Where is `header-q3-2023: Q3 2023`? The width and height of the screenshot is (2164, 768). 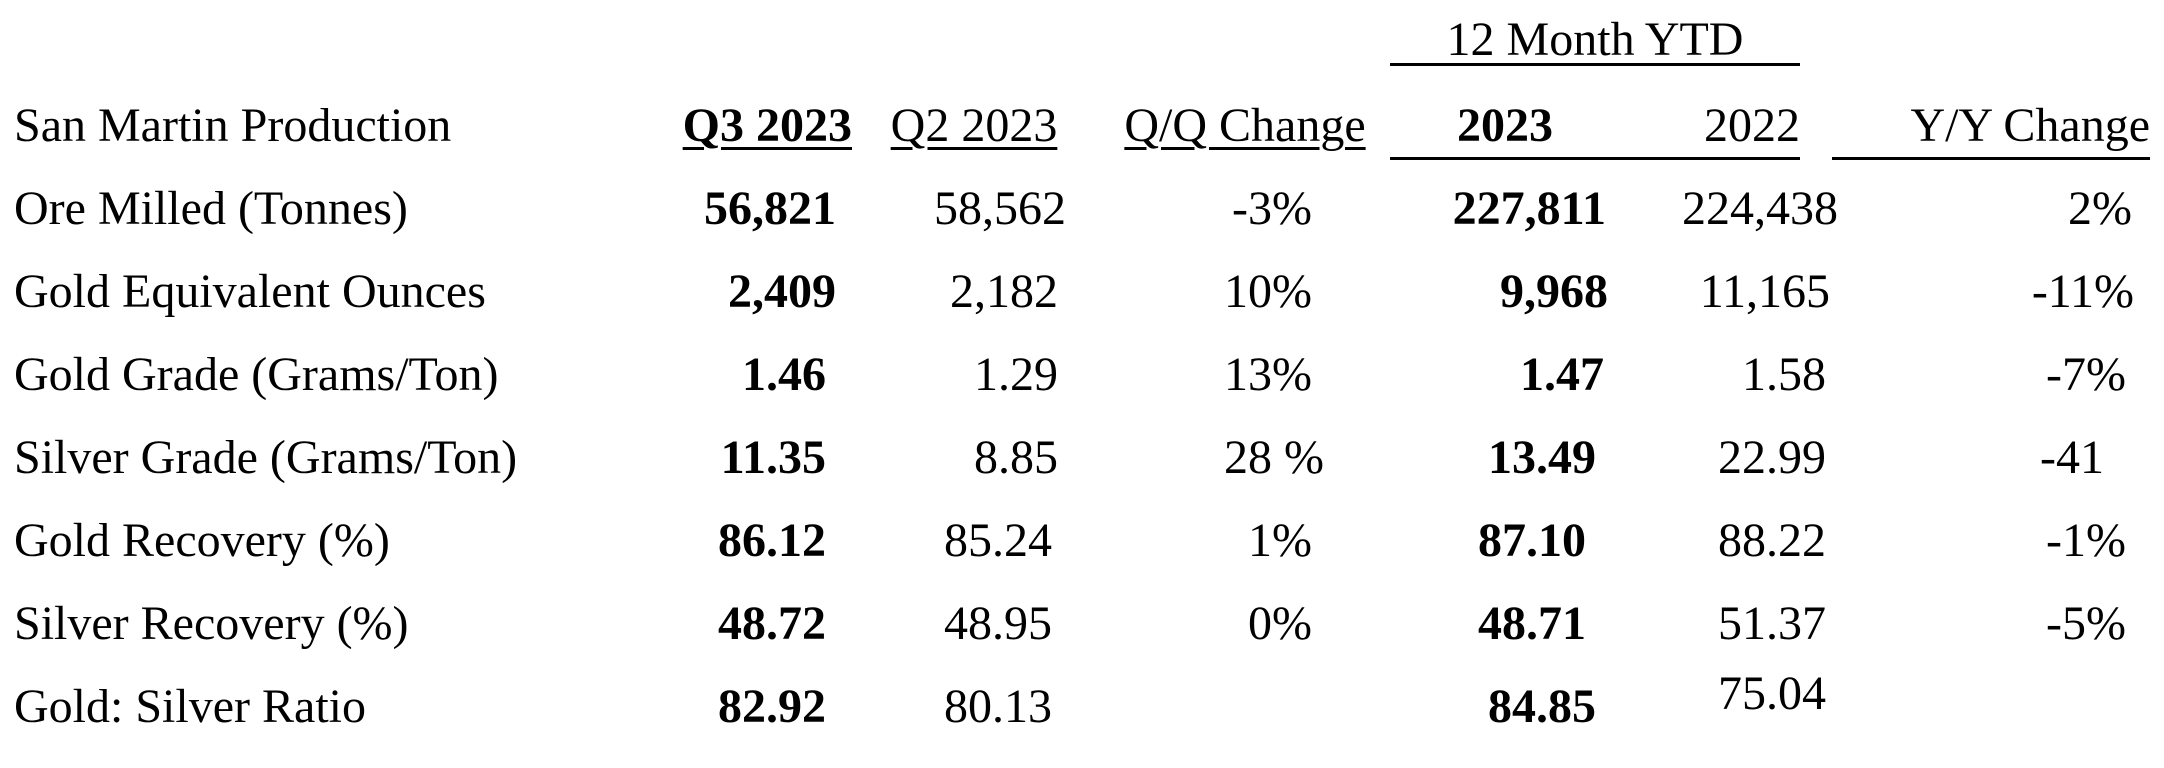 header-q3-2023: Q3 2023 is located at coordinates (767, 125).